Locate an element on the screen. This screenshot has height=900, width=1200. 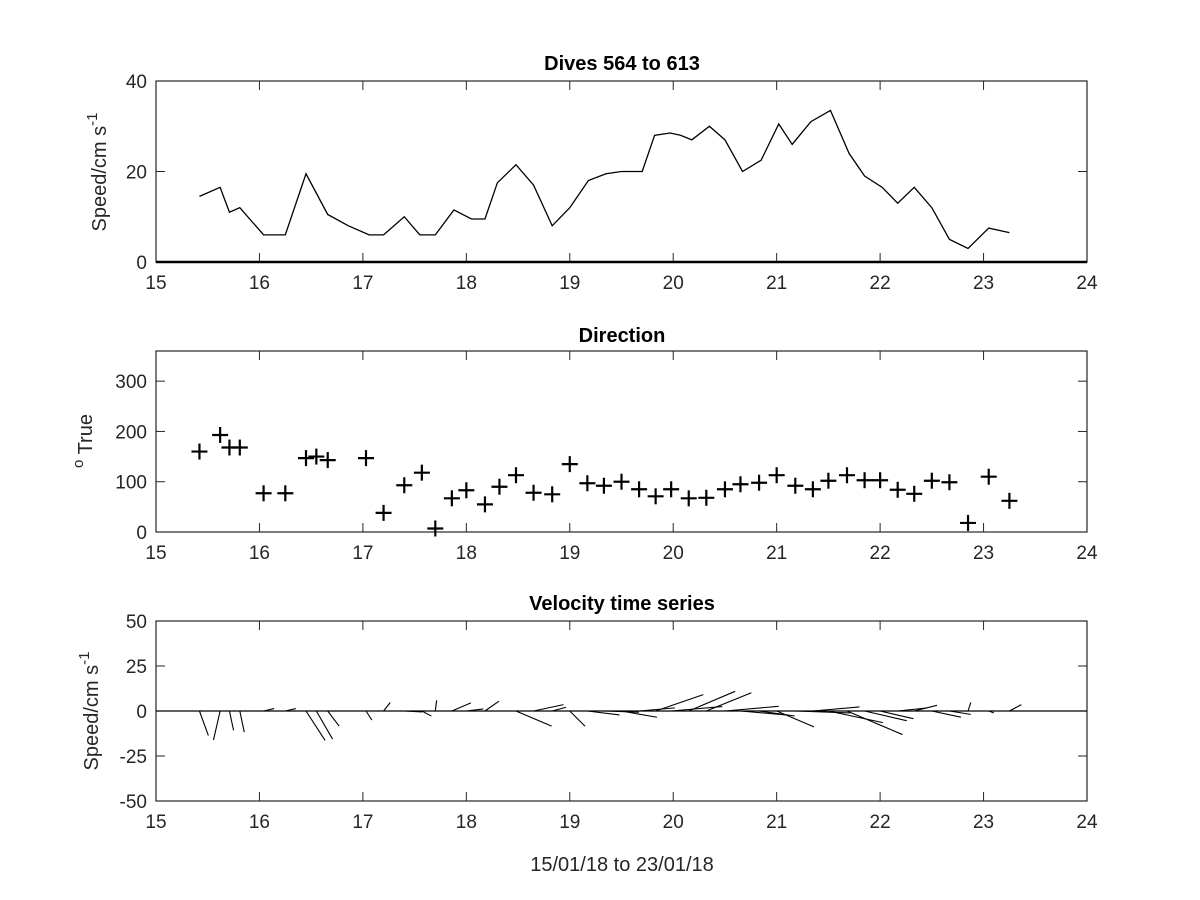
direction-panel-ytick-label: 200 is located at coordinates (131, 432).